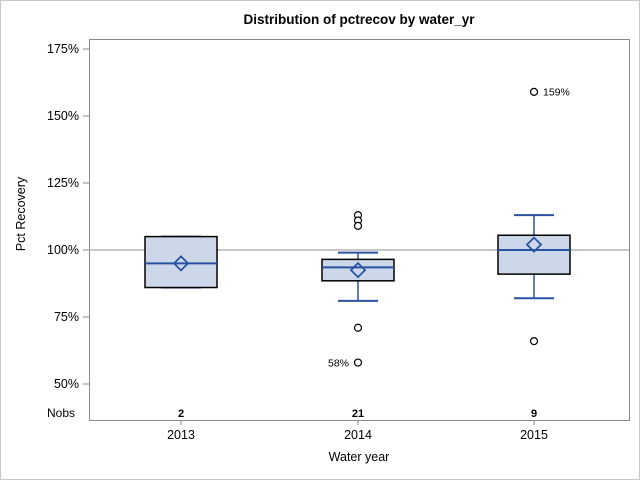 Image resolution: width=640 pixels, height=480 pixels. I want to click on outlier-label: 58%, so click(338, 363).